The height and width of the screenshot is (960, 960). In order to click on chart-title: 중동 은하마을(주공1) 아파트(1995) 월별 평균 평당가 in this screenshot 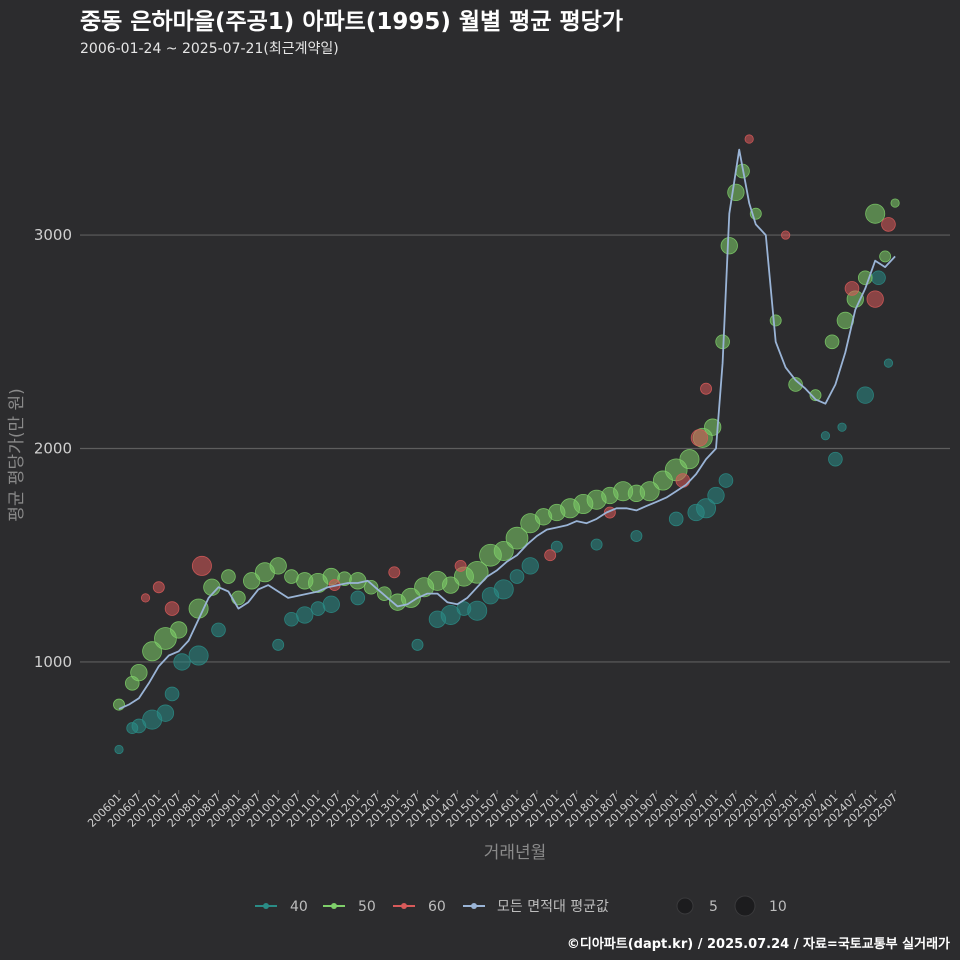, I will do `click(351, 22)`.